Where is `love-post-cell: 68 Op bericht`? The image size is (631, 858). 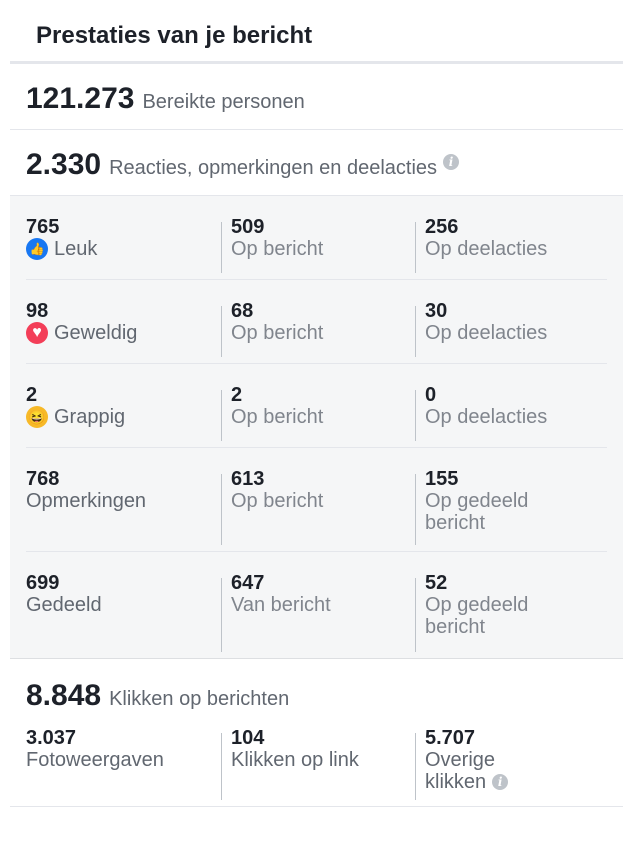 love-post-cell: 68 Op bericht is located at coordinates (318, 331).